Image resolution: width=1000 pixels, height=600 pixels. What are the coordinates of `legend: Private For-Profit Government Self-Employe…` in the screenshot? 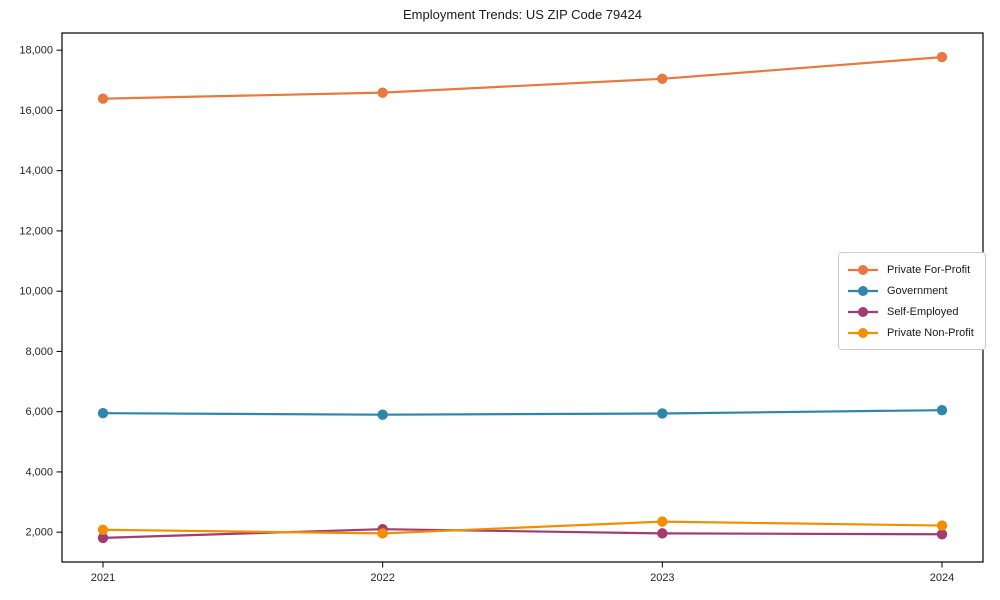 It's located at (912, 301).